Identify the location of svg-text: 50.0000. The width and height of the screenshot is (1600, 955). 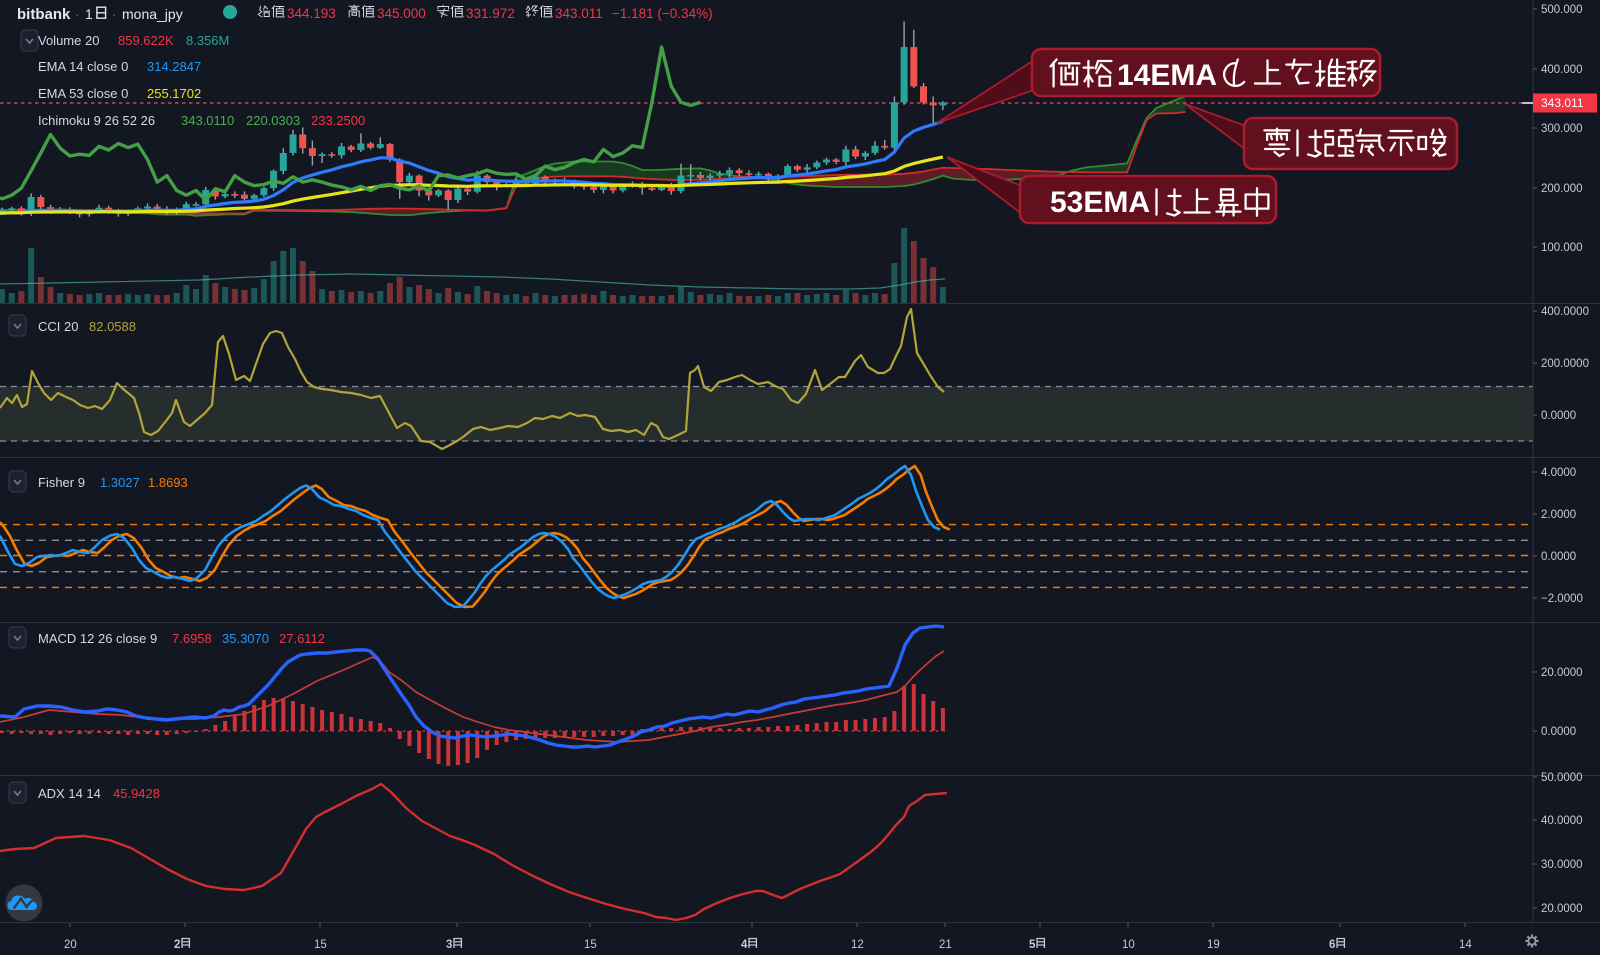
(1562, 778).